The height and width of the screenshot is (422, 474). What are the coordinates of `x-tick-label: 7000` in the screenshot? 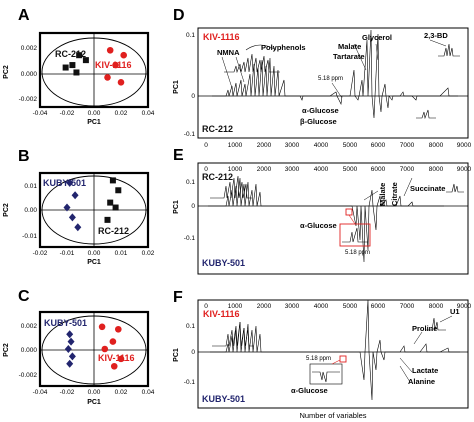 It's located at (407, 145).